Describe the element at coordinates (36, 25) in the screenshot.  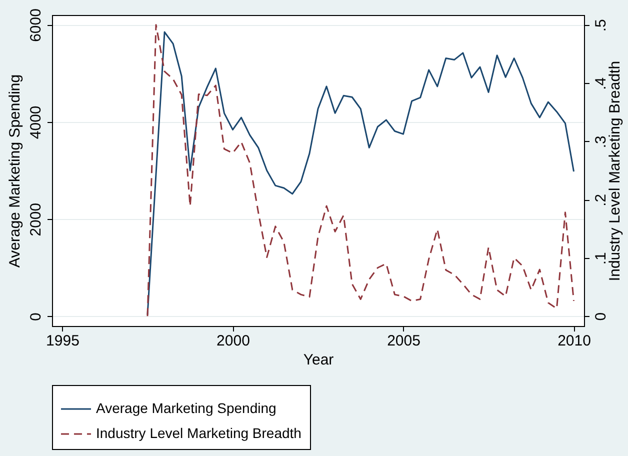
I see `y-tick-label: 6000` at that location.